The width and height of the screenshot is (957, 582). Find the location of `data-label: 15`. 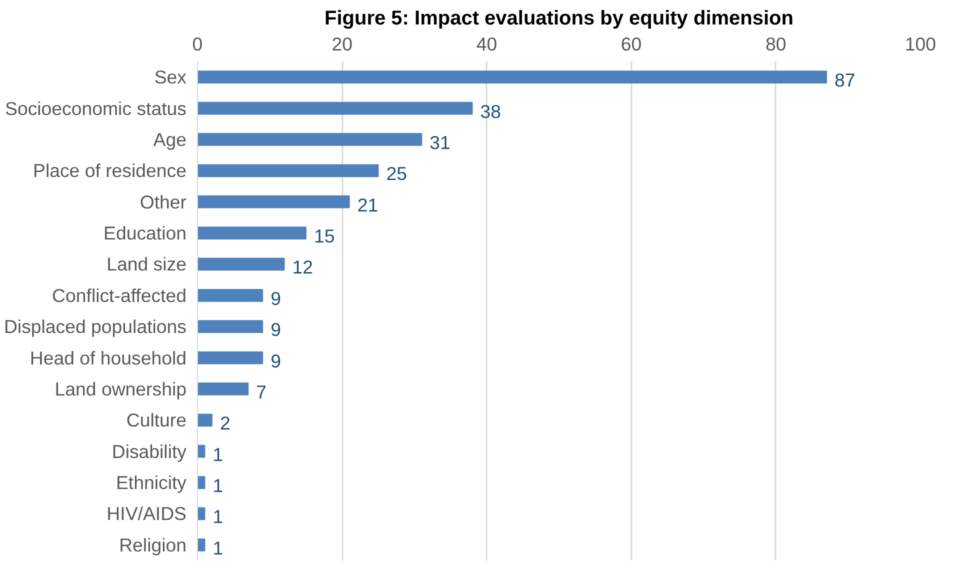

data-label: 15 is located at coordinates (324, 236).